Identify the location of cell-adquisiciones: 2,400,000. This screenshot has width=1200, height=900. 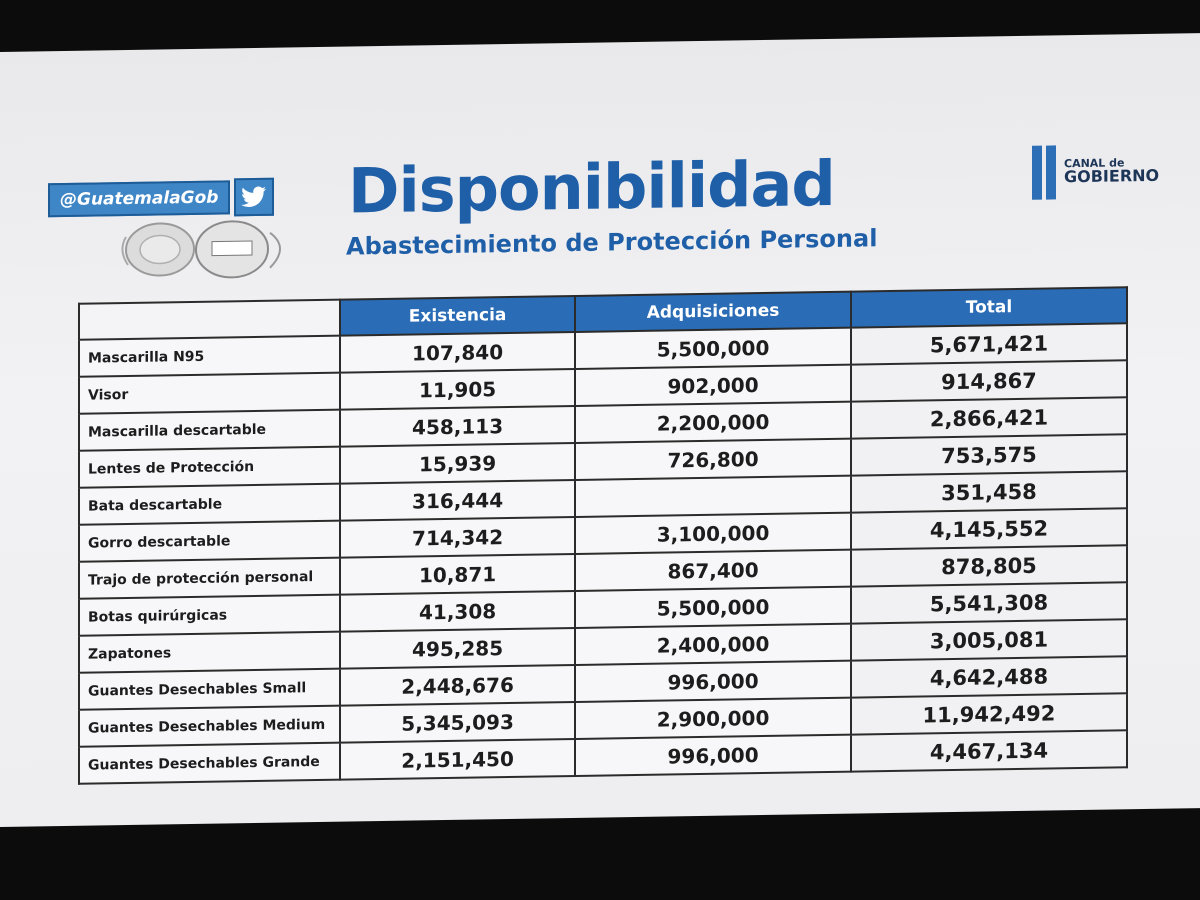
(713, 644).